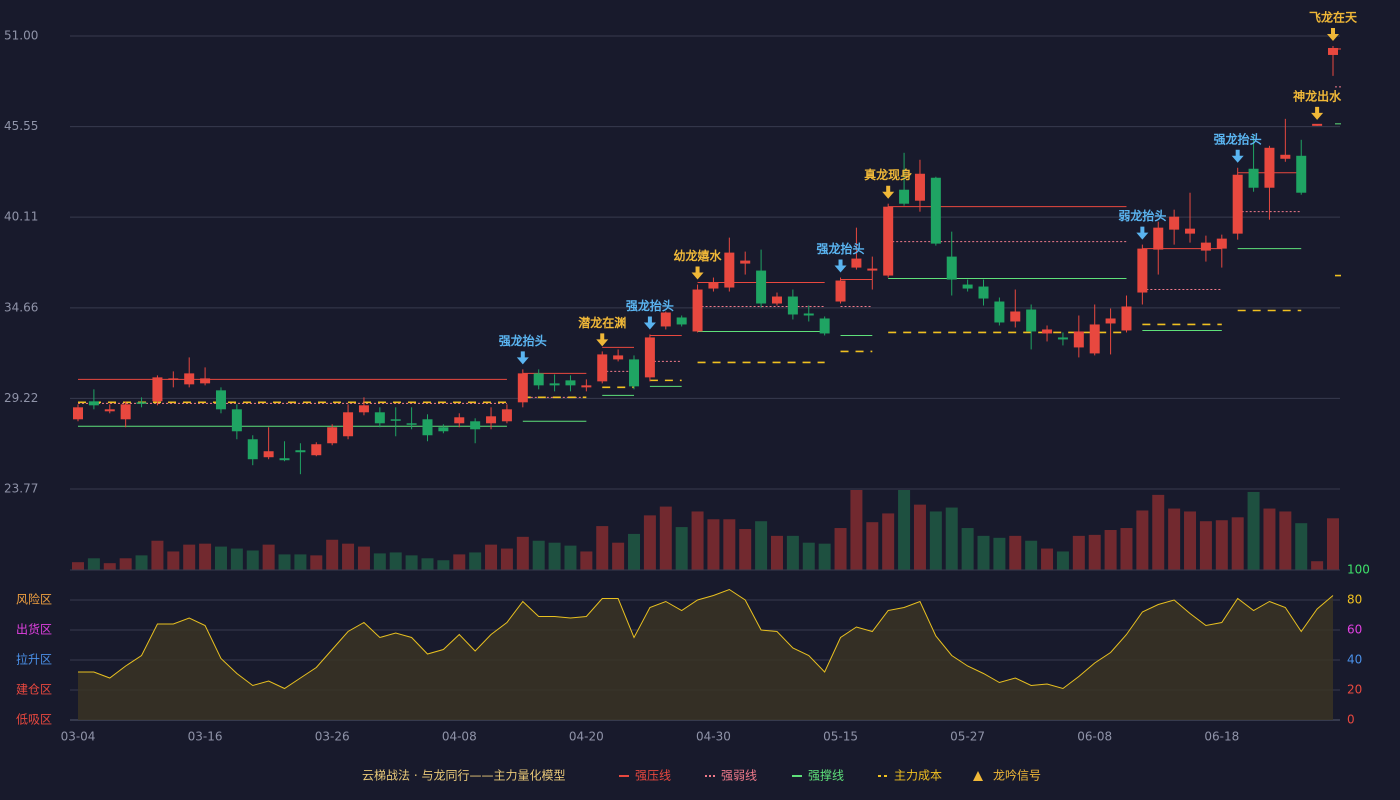 Image resolution: width=1400 pixels, height=800 pixels. Describe the element at coordinates (34, 720) in the screenshot. I see `zone-label: 低吸区` at that location.